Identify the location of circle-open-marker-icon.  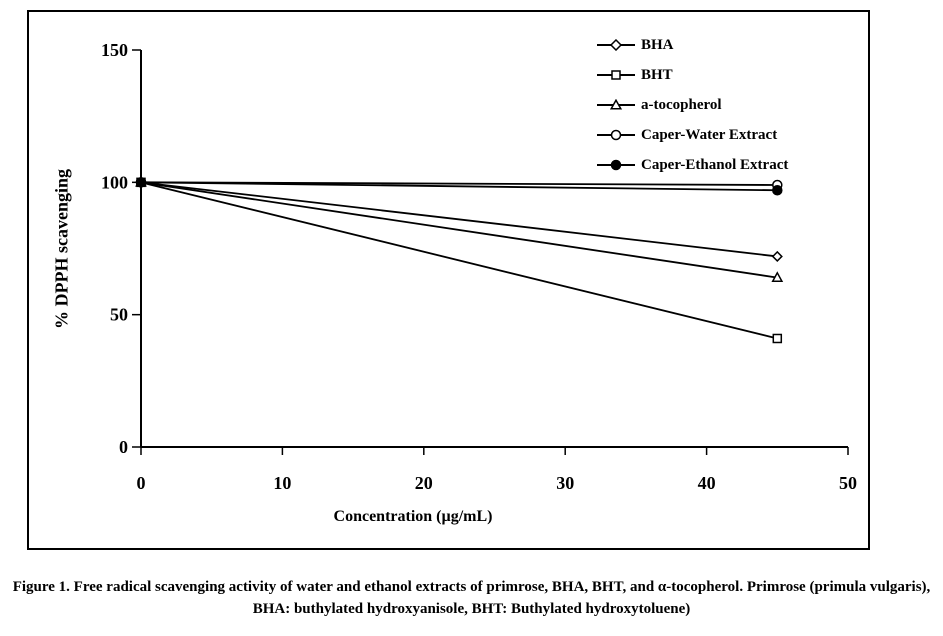
(616, 135).